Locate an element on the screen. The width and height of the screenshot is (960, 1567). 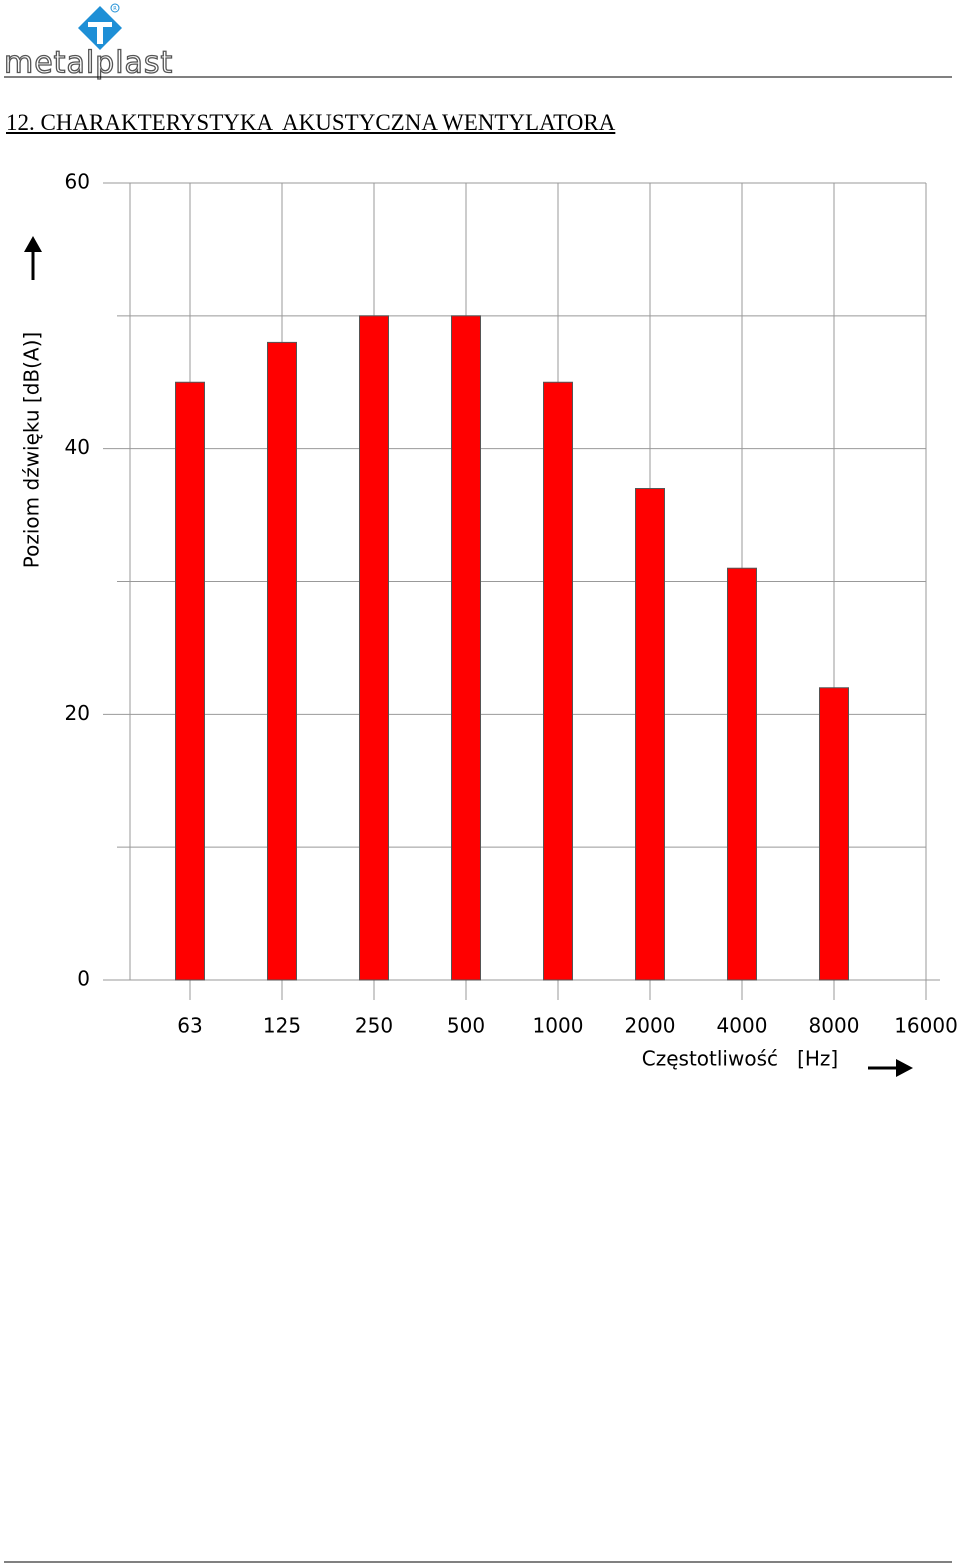
header: R metalplast is located at coordinates (477, 42).